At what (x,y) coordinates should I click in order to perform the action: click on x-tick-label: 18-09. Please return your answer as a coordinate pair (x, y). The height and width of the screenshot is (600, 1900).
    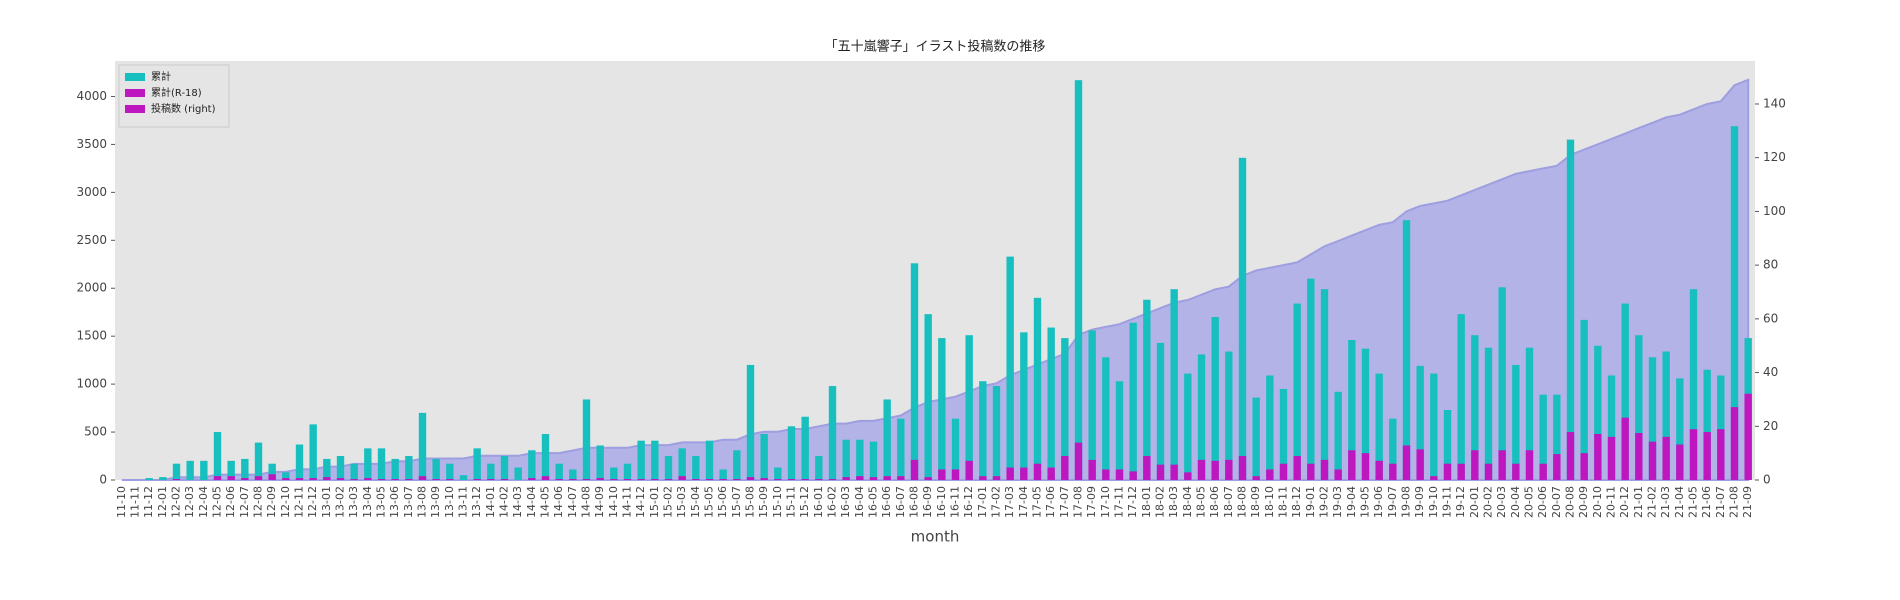
    Looking at the image, I should click on (1255, 502).